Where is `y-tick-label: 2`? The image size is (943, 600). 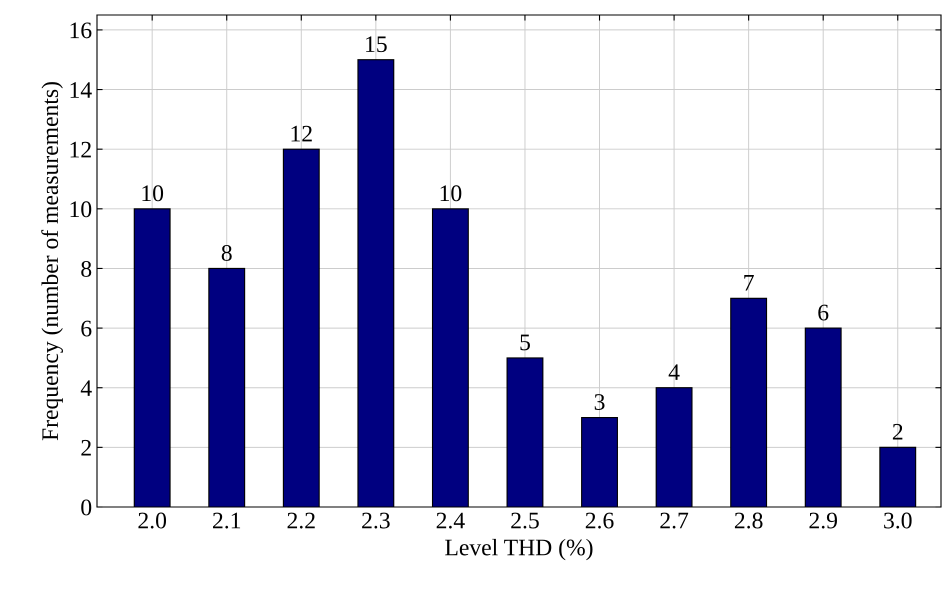 y-tick-label: 2 is located at coordinates (86, 448).